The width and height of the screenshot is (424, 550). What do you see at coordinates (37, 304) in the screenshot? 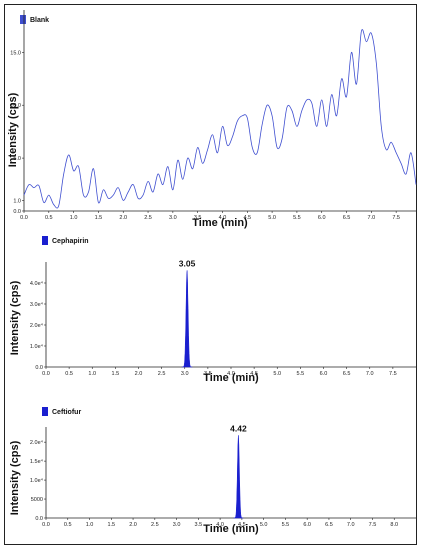
I see `y-tick-label: 3.0e⁴` at bounding box center [37, 304].